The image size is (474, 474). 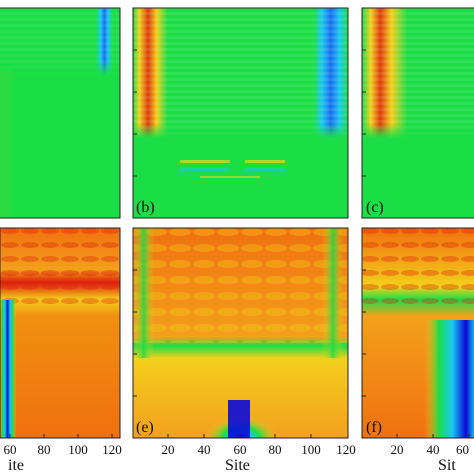 What do you see at coordinates (135, 113) in the screenshot?
I see `panel-b-ticks` at bounding box center [135, 113].